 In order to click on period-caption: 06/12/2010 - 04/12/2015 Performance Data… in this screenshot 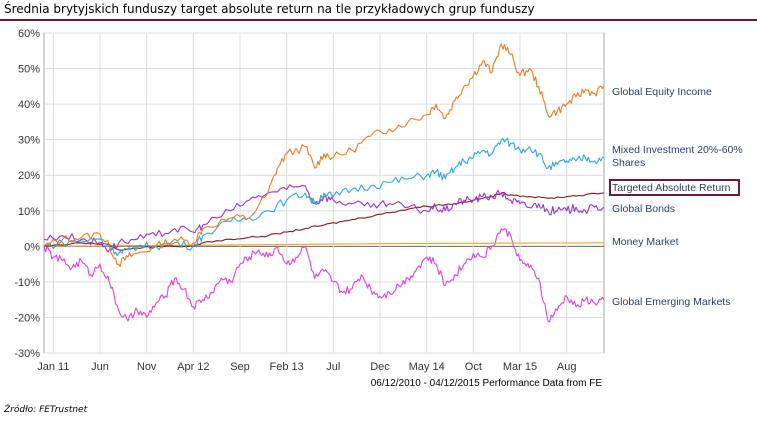, I will do `click(487, 383)`.